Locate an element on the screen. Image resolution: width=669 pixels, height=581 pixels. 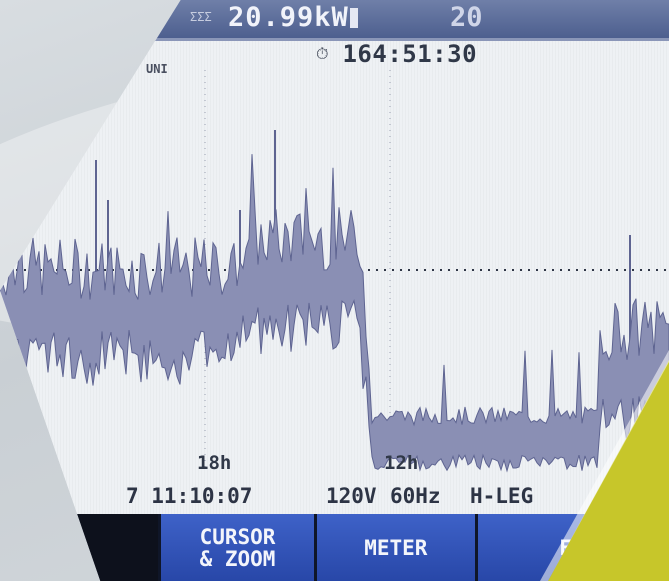
softkey-cursor-zoom: CURSOR & ZOOM is located at coordinates (239, 547).